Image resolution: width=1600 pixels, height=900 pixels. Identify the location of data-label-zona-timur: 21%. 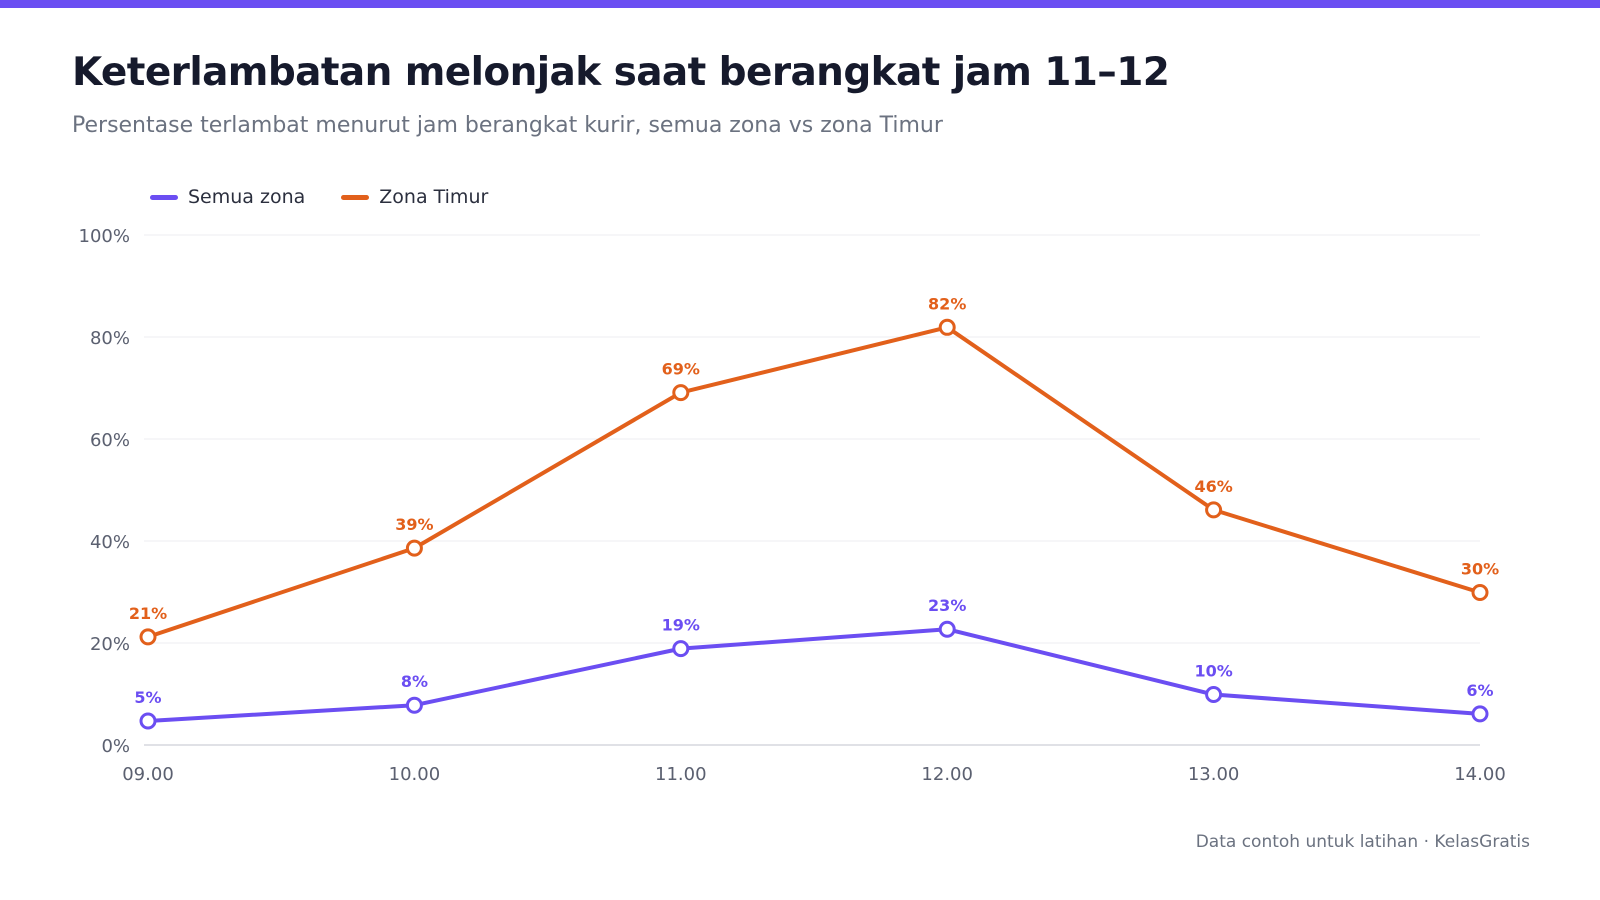
(148, 613).